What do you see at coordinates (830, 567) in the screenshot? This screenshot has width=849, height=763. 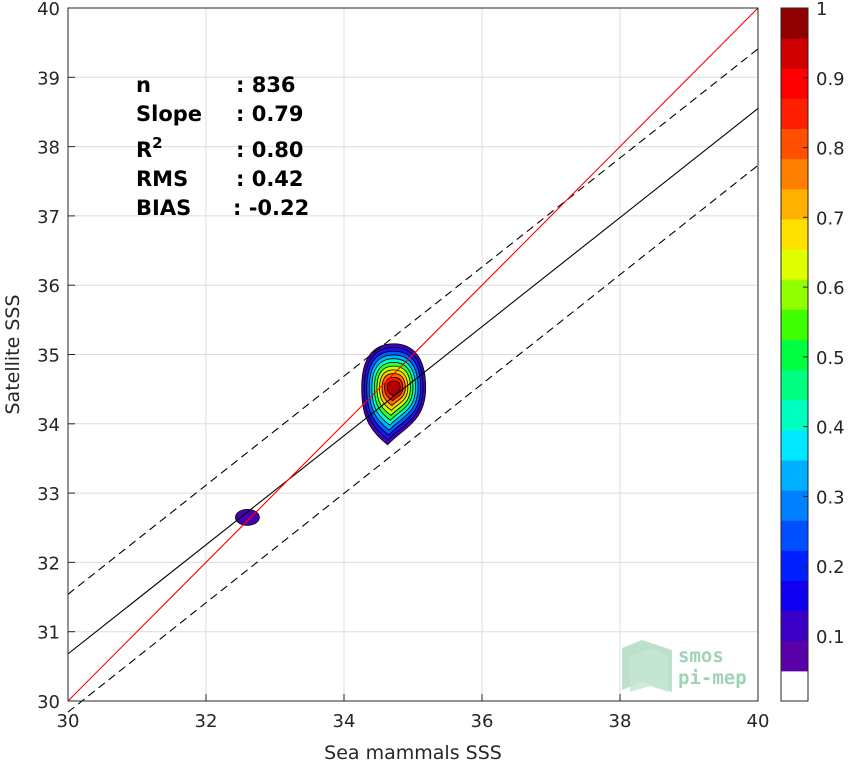 I see `colorbar-tick-label: 0.2` at bounding box center [830, 567].